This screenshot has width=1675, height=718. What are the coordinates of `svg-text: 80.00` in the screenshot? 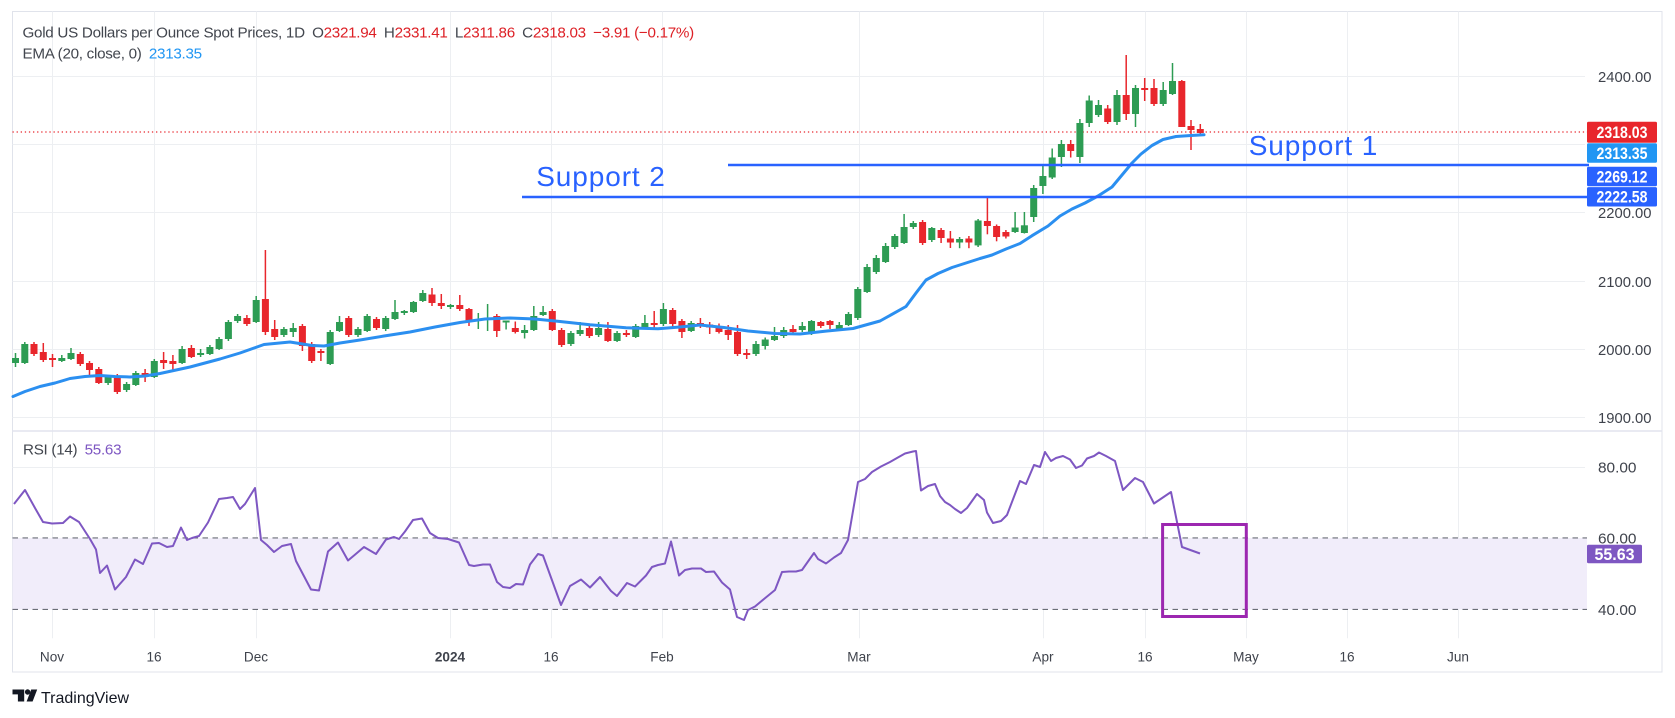 It's located at (1617, 468).